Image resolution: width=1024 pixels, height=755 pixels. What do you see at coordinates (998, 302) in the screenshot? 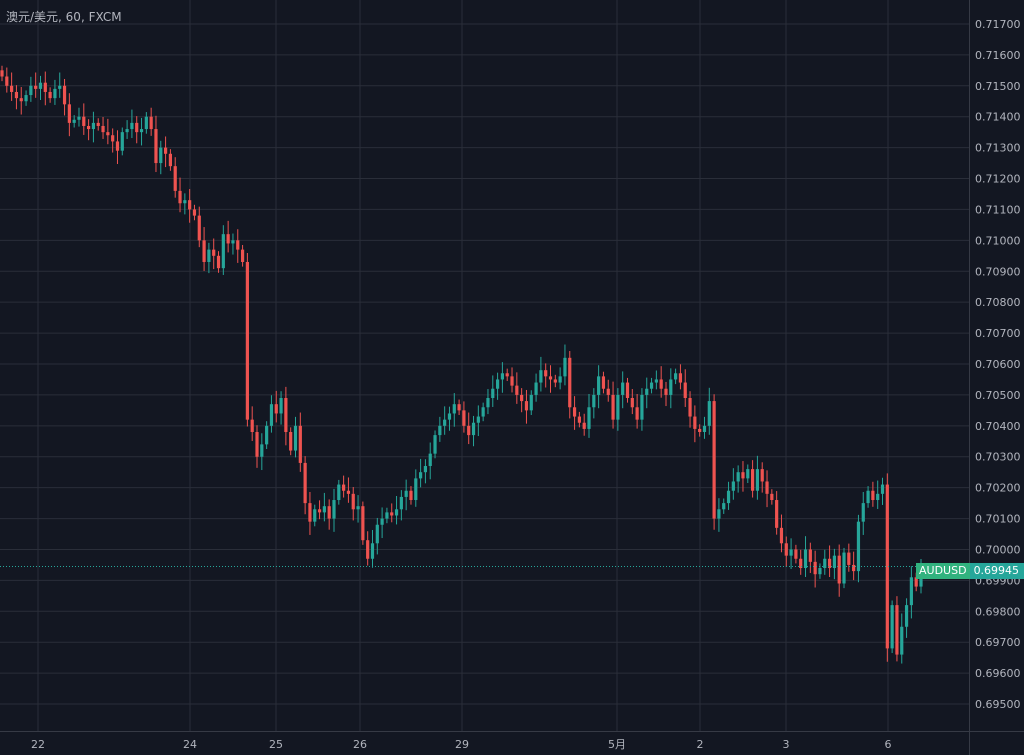
I see `y-tick-label: 0.70800` at bounding box center [998, 302].